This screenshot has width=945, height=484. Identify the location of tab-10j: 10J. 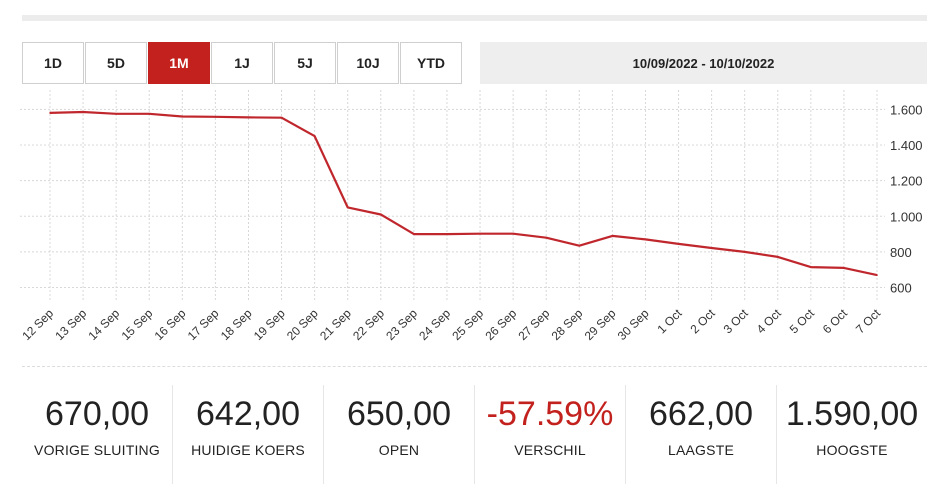
(368, 63).